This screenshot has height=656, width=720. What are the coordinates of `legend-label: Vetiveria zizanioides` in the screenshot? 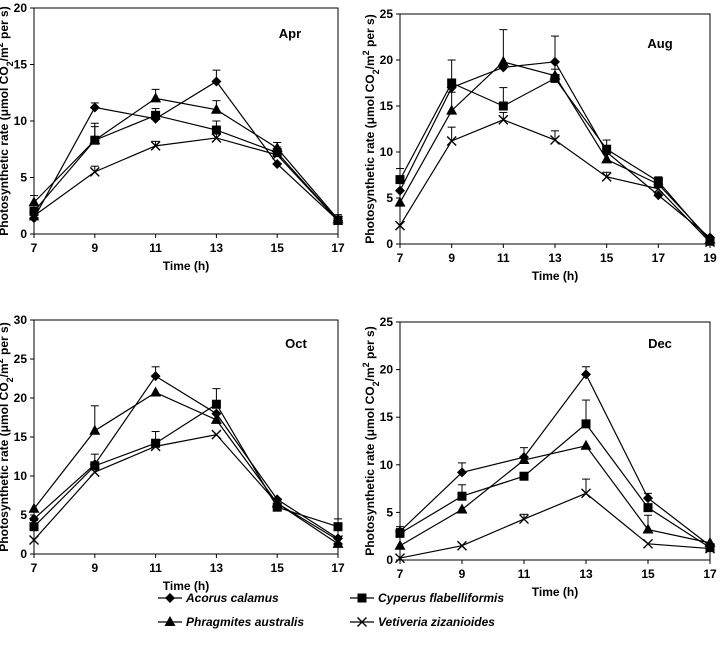 It's located at (436, 622).